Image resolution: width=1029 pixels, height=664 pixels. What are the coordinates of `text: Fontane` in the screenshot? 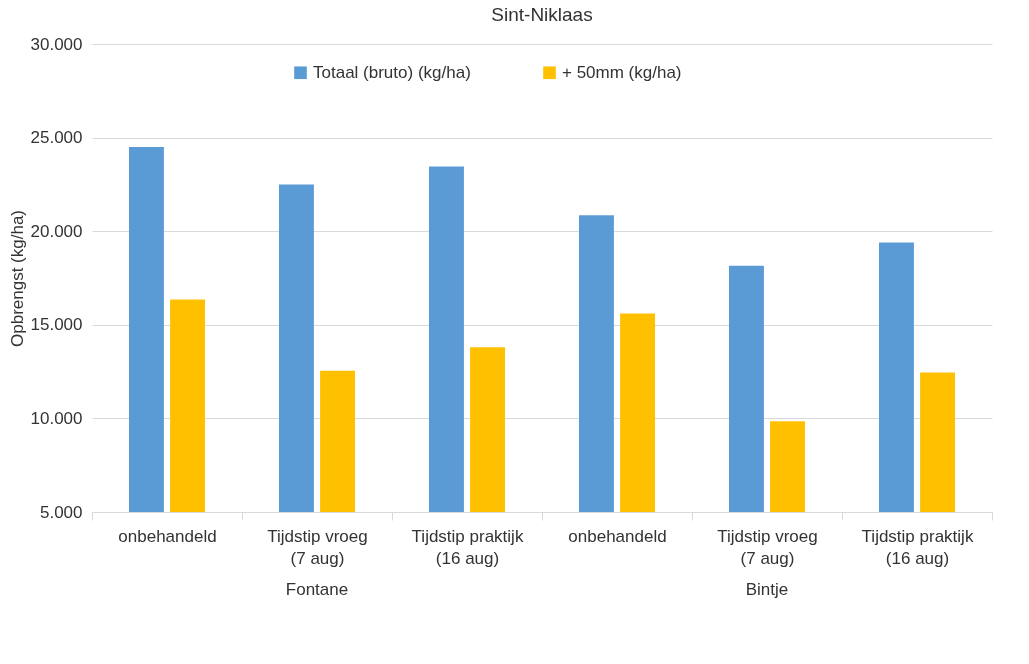 It's located at (317, 589).